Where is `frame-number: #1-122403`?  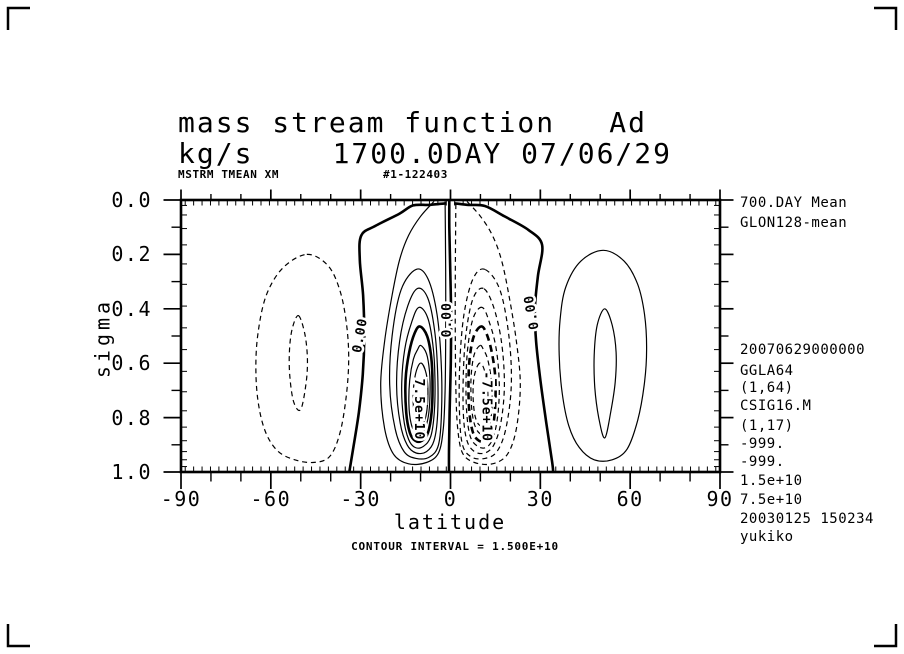
frame-number: #1-122403 is located at coordinates (416, 174).